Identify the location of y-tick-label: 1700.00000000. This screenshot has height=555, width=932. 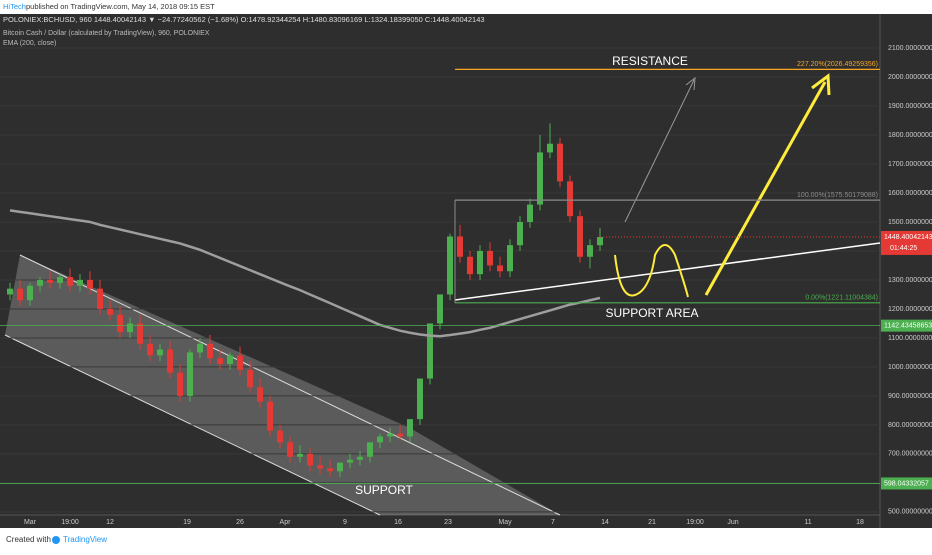
(910, 164).